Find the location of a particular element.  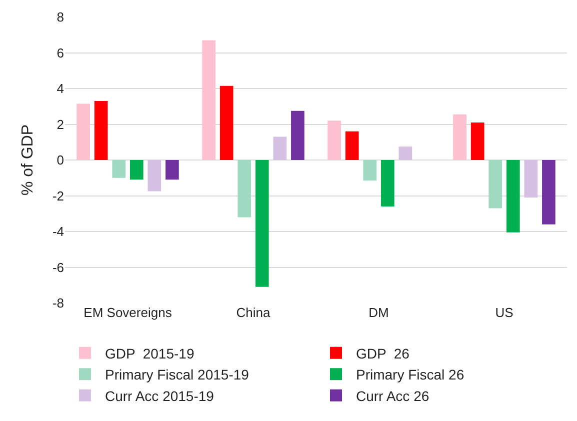

y-axis-title: % of GDP is located at coordinates (27, 160).